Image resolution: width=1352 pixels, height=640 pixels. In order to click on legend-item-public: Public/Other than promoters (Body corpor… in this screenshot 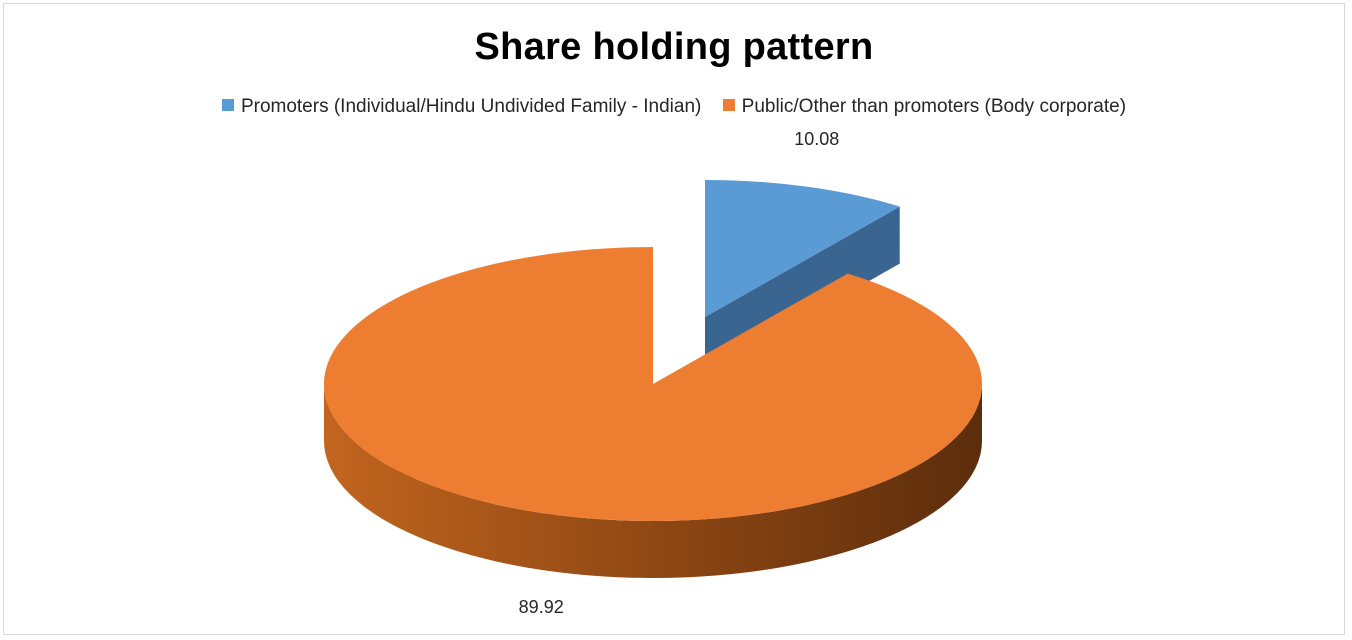, I will do `click(924, 107)`.